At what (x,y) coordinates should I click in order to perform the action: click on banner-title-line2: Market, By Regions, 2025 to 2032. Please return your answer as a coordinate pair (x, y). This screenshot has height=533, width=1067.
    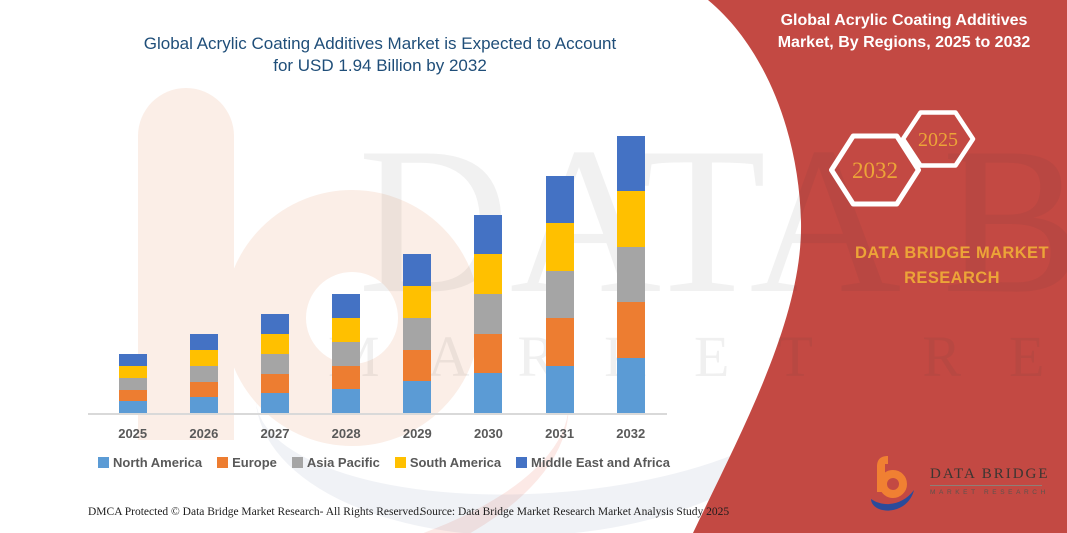
    Looking at the image, I should click on (904, 42).